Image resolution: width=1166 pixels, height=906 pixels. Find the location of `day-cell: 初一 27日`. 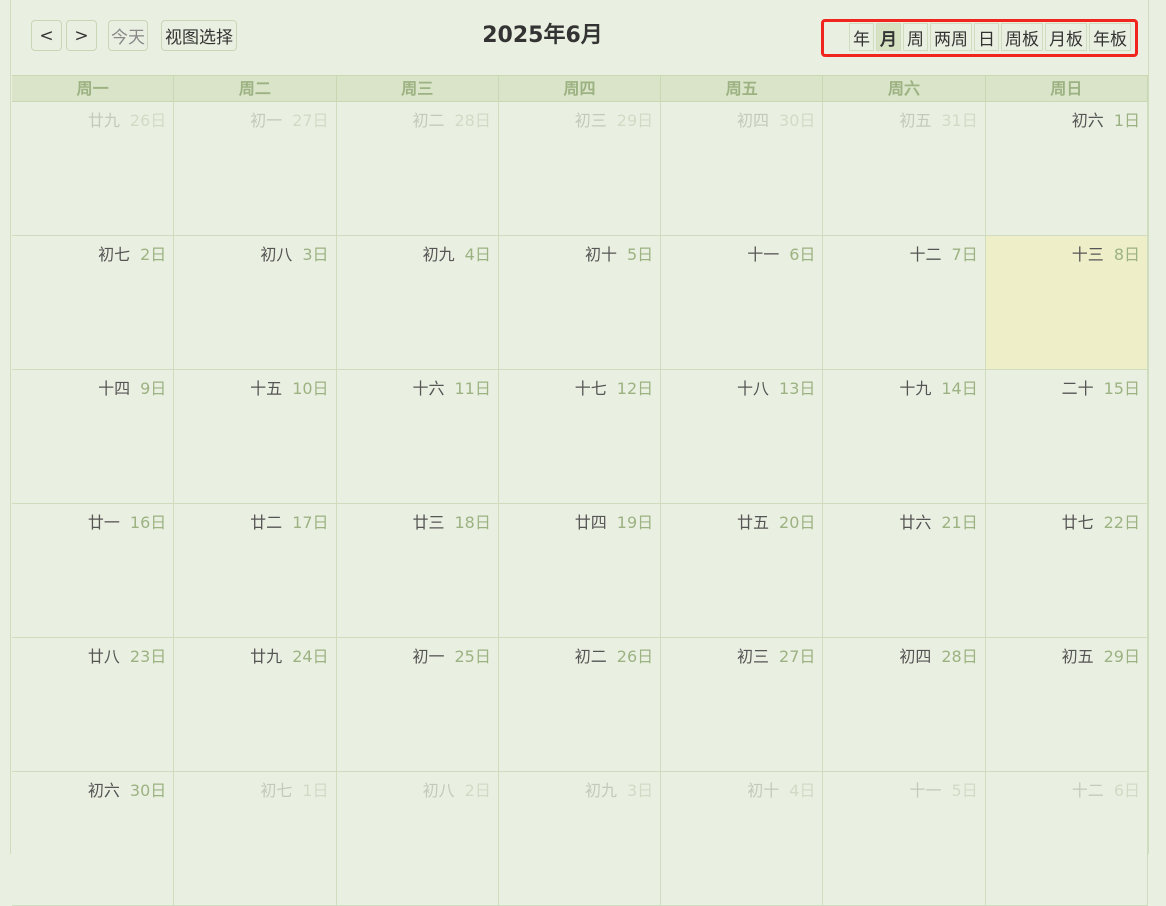

day-cell: 初一 27日 is located at coordinates (255, 169).